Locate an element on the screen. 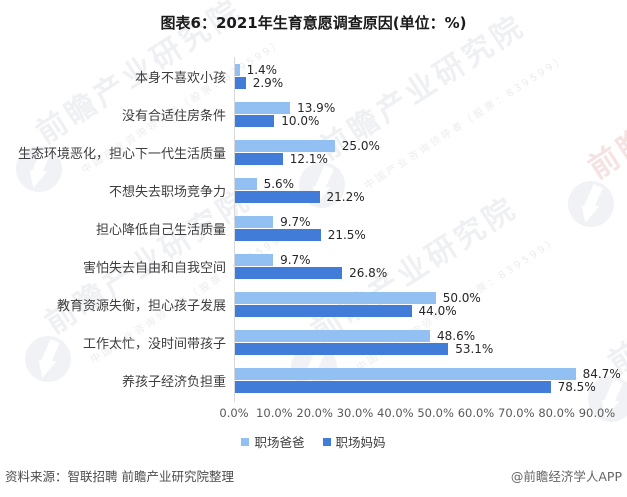  bar-group: 9.7% 21.5% is located at coordinates (430, 228).